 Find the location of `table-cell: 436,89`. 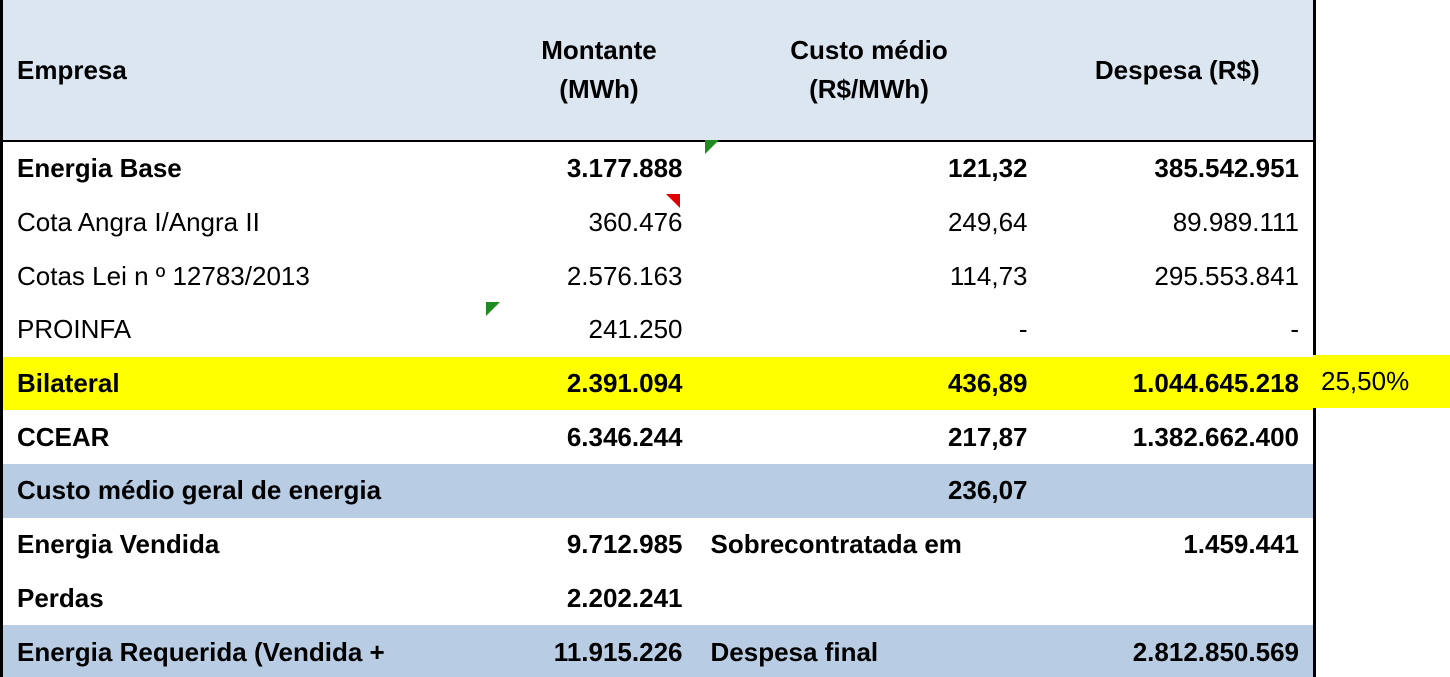

table-cell: 436,89 is located at coordinates (987, 383).